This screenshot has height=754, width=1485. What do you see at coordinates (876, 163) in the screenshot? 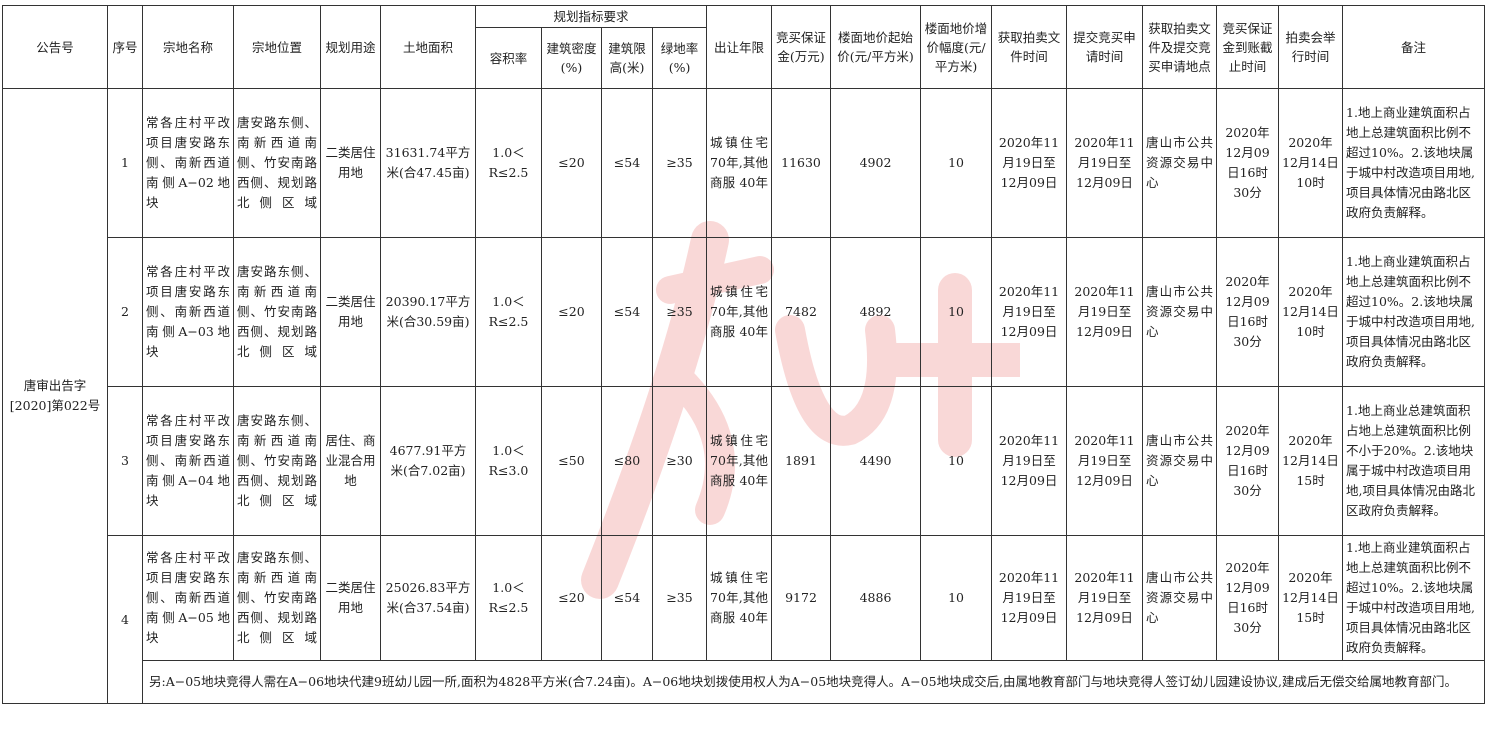
I see `start-price-cell: 4902` at bounding box center [876, 163].